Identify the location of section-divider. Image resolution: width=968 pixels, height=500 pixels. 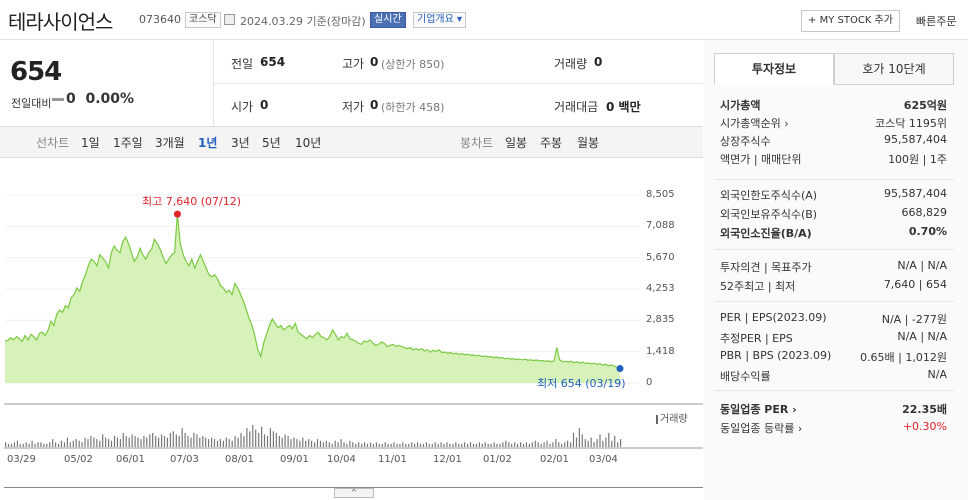
(834, 249).